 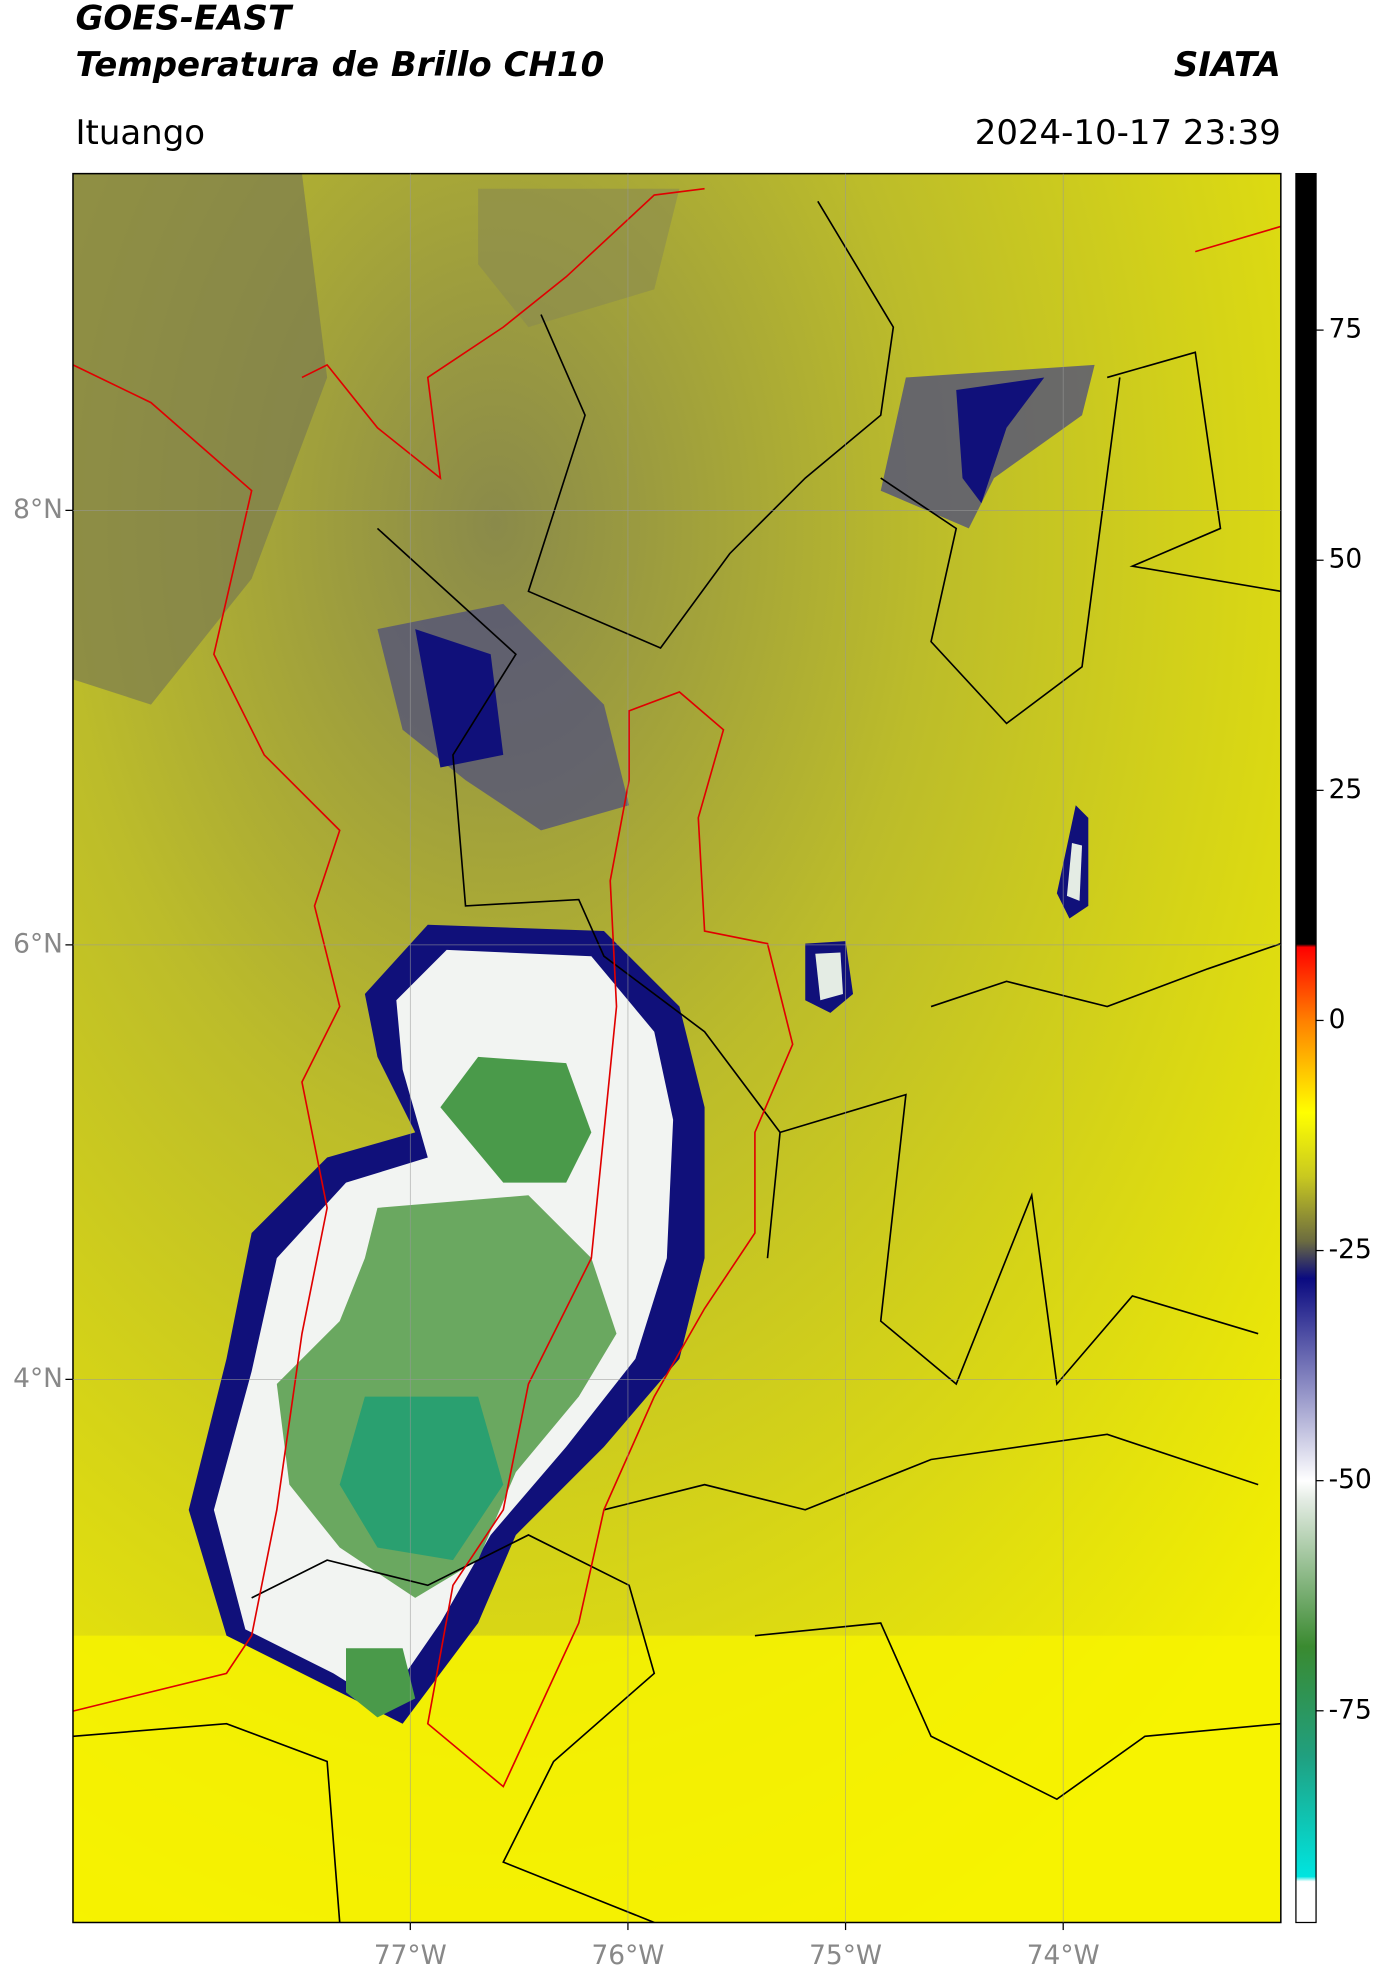 I want to click on title: GOES-EAST, so click(x=184, y=19).